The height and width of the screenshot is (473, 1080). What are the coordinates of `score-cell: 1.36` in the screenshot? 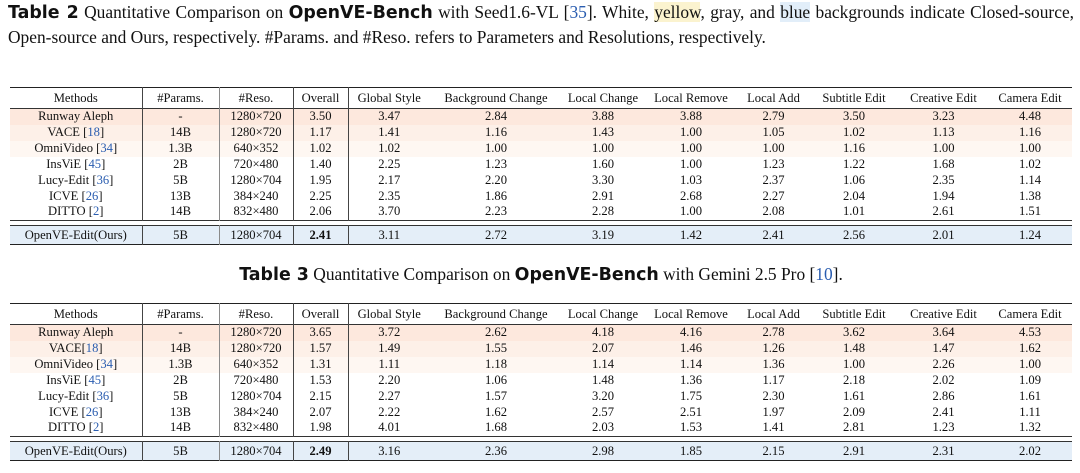 It's located at (773, 364).